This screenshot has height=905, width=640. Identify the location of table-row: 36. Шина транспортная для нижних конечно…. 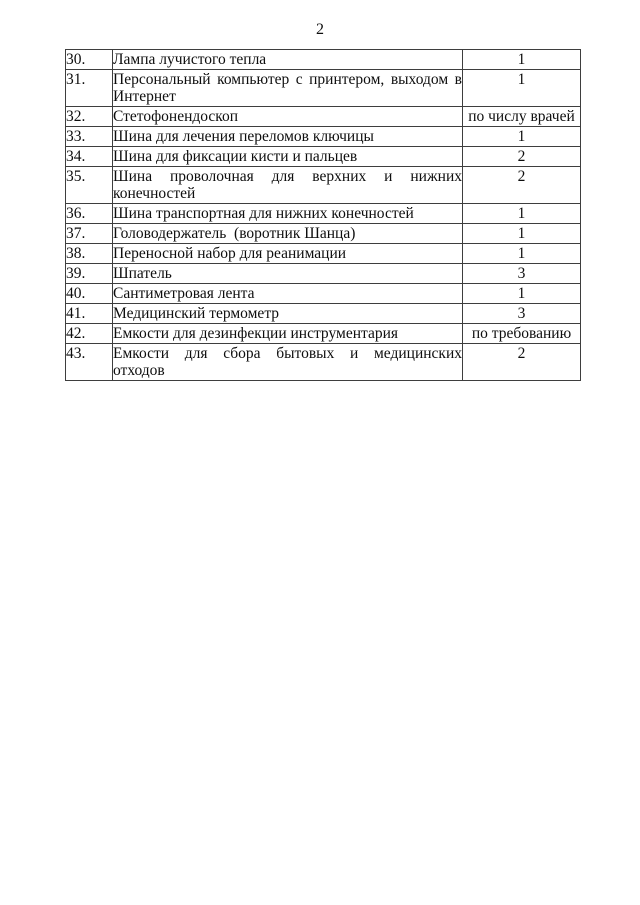
(323, 213).